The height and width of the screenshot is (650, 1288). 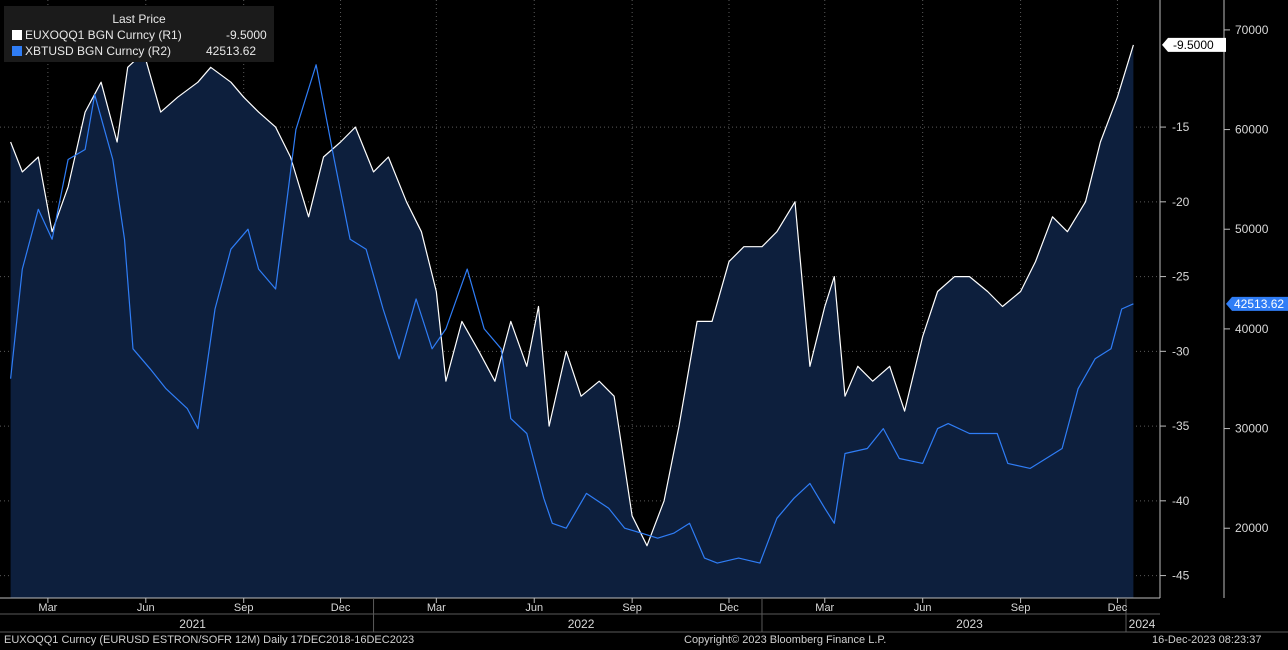 What do you see at coordinates (98, 51) in the screenshot?
I see `legend-label-series2: XBTUSD BGN Curncy (R2)` at bounding box center [98, 51].